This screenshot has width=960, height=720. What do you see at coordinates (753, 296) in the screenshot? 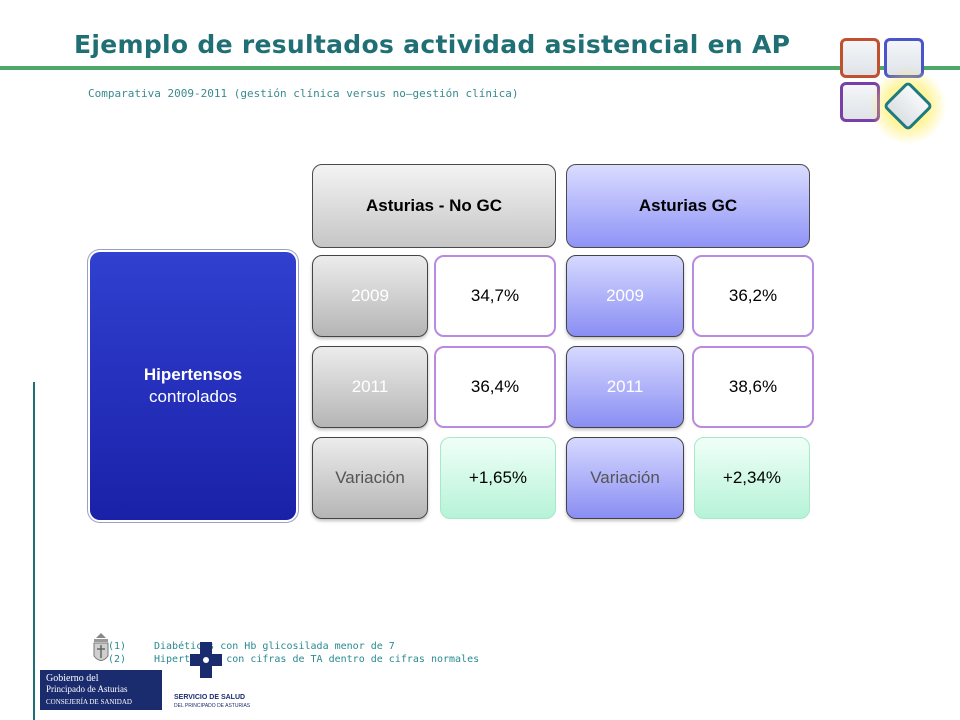
I see `gc-value-2009: 36,2%` at bounding box center [753, 296].